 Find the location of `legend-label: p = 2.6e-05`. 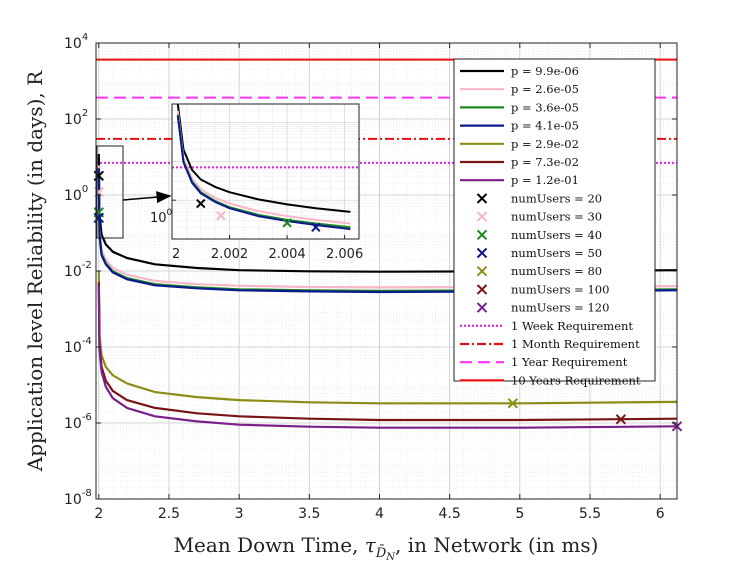

legend-label: p = 2.6e-05 is located at coordinates (545, 89).